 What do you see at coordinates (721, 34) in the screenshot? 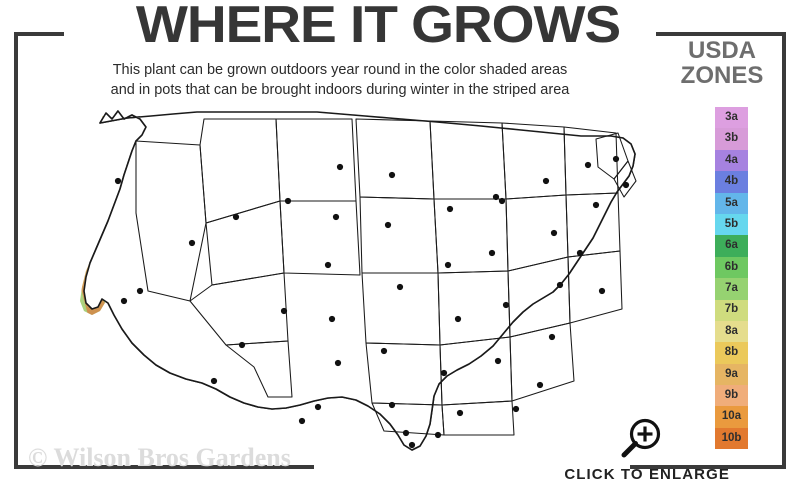
I see `frame-top-right-segment` at bounding box center [721, 34].